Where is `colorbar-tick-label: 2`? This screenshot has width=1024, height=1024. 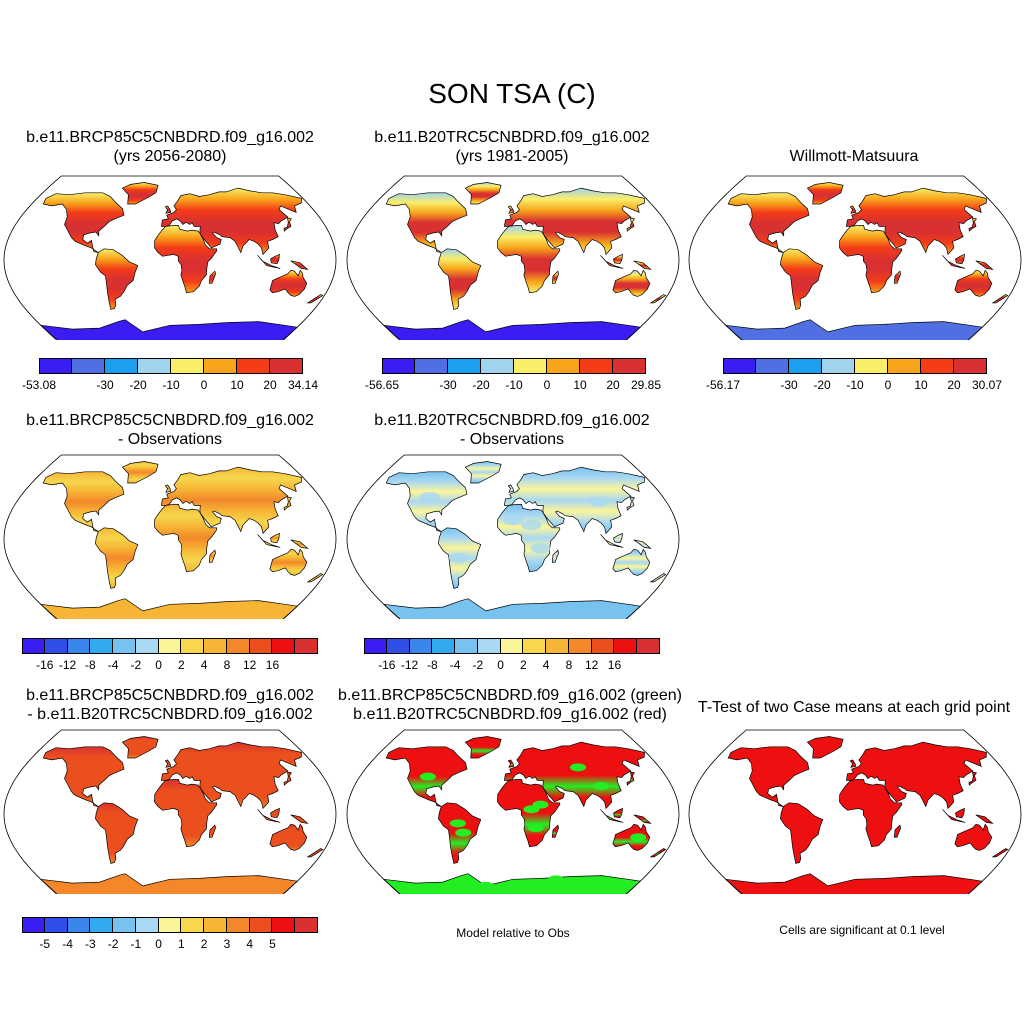 colorbar-tick-label: 2 is located at coordinates (181, 665).